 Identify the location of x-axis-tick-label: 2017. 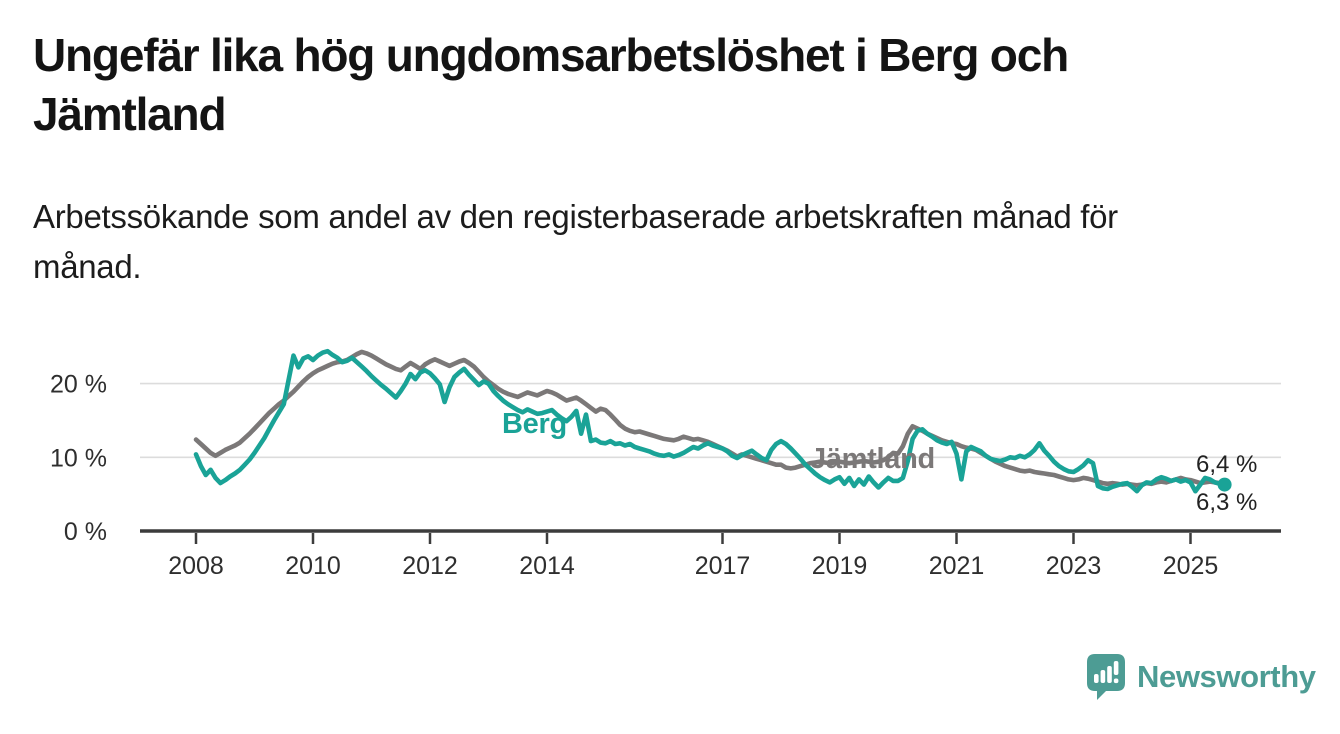
(723, 566).